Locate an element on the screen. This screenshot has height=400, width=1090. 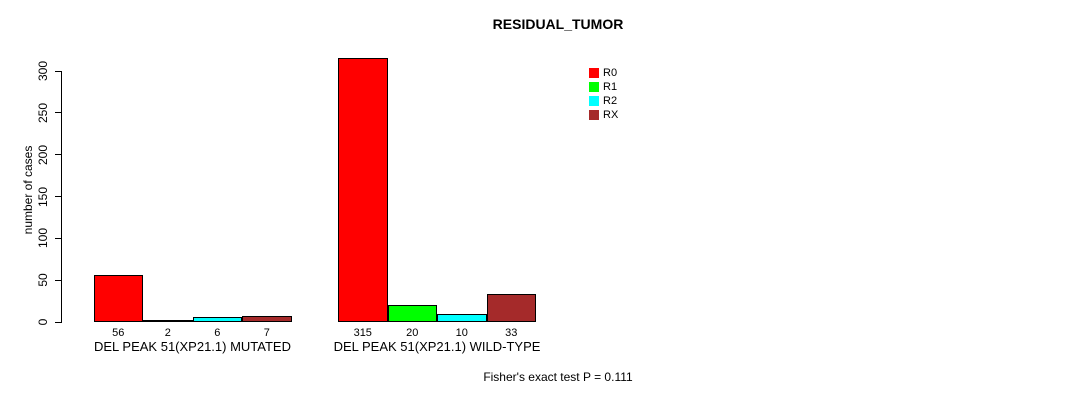
bar-value-label: 20 is located at coordinates (412, 333).